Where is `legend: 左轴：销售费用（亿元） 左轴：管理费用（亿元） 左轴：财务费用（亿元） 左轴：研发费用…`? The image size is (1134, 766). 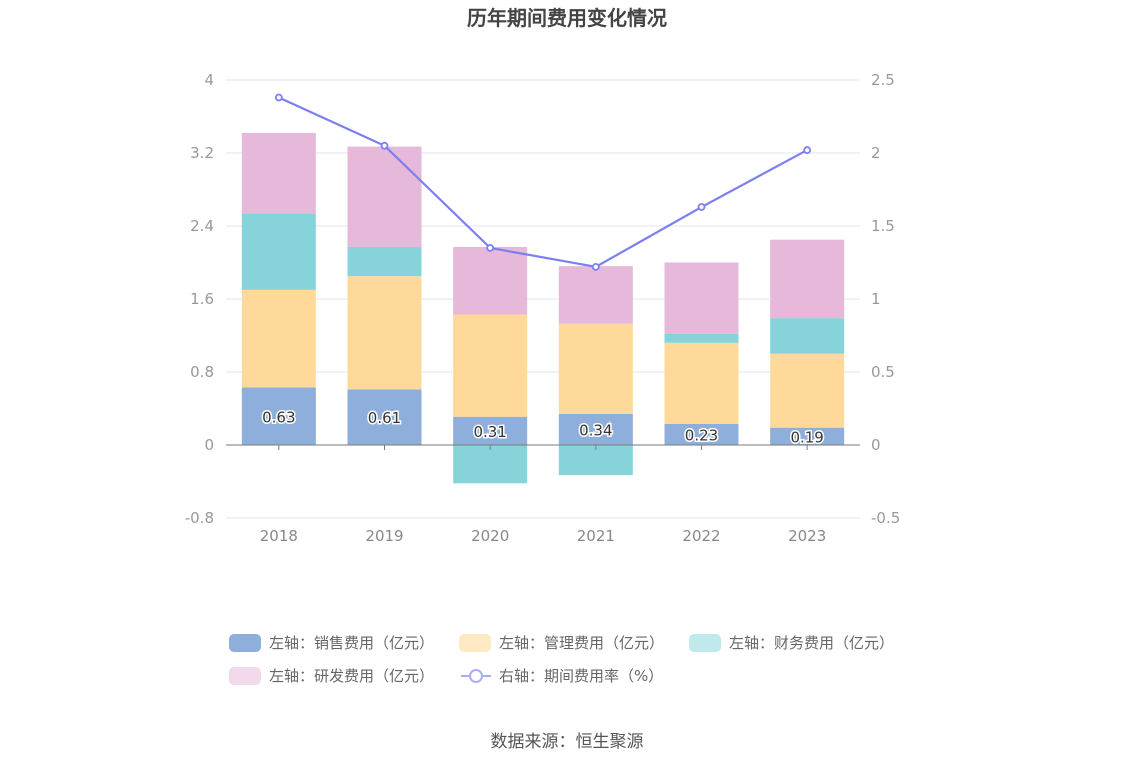
legend: 左轴：销售费用（亿元） 左轴：管理费用（亿元） 左轴：财务费用（亿元） 左轴：研发费用… is located at coordinates (561, 659).